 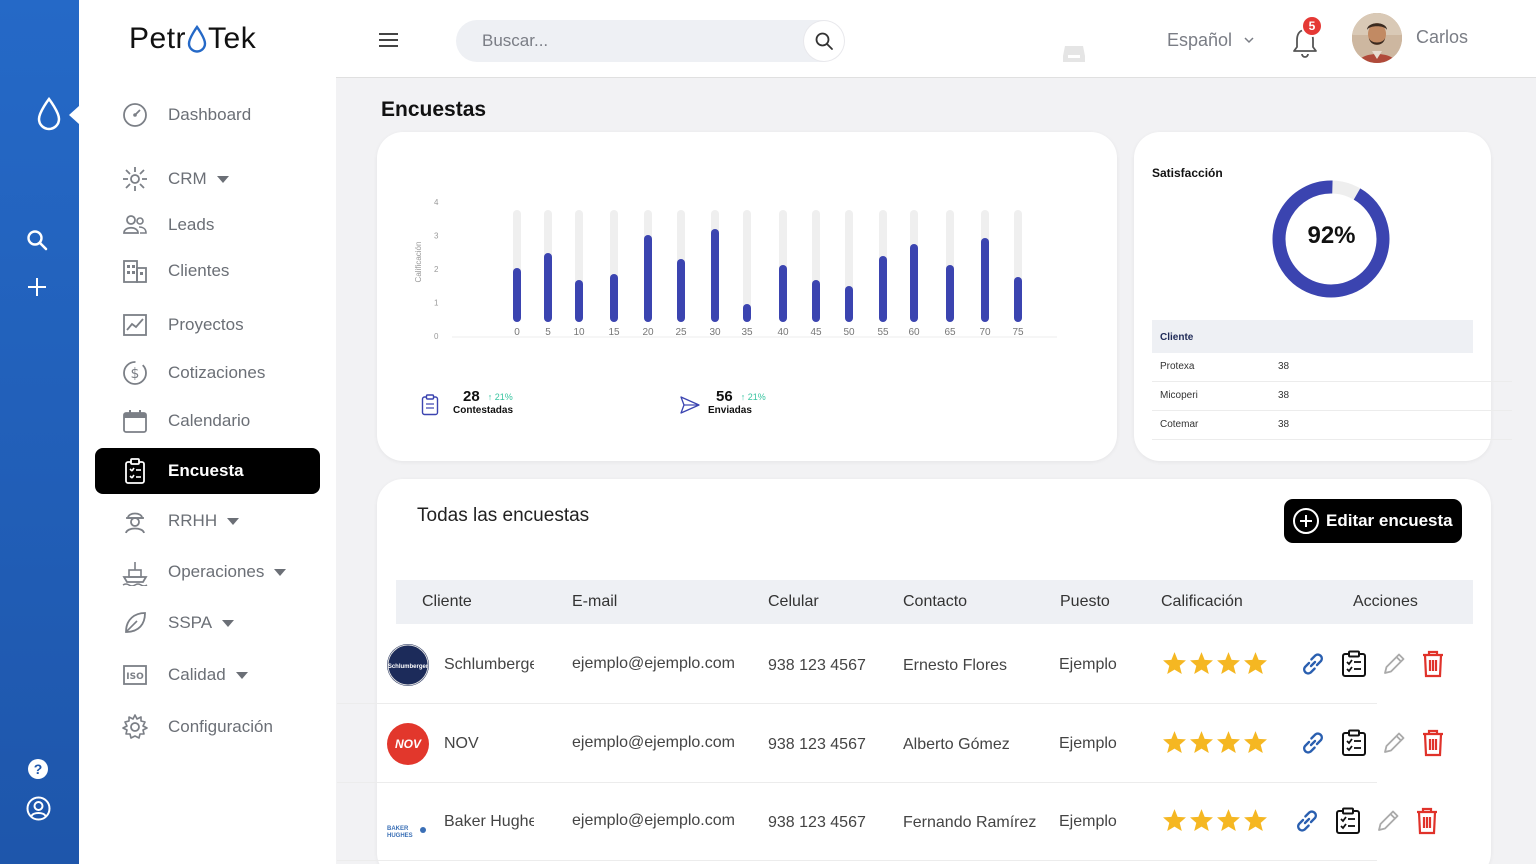 I want to click on x-tick-label: 15, so click(x=614, y=332).